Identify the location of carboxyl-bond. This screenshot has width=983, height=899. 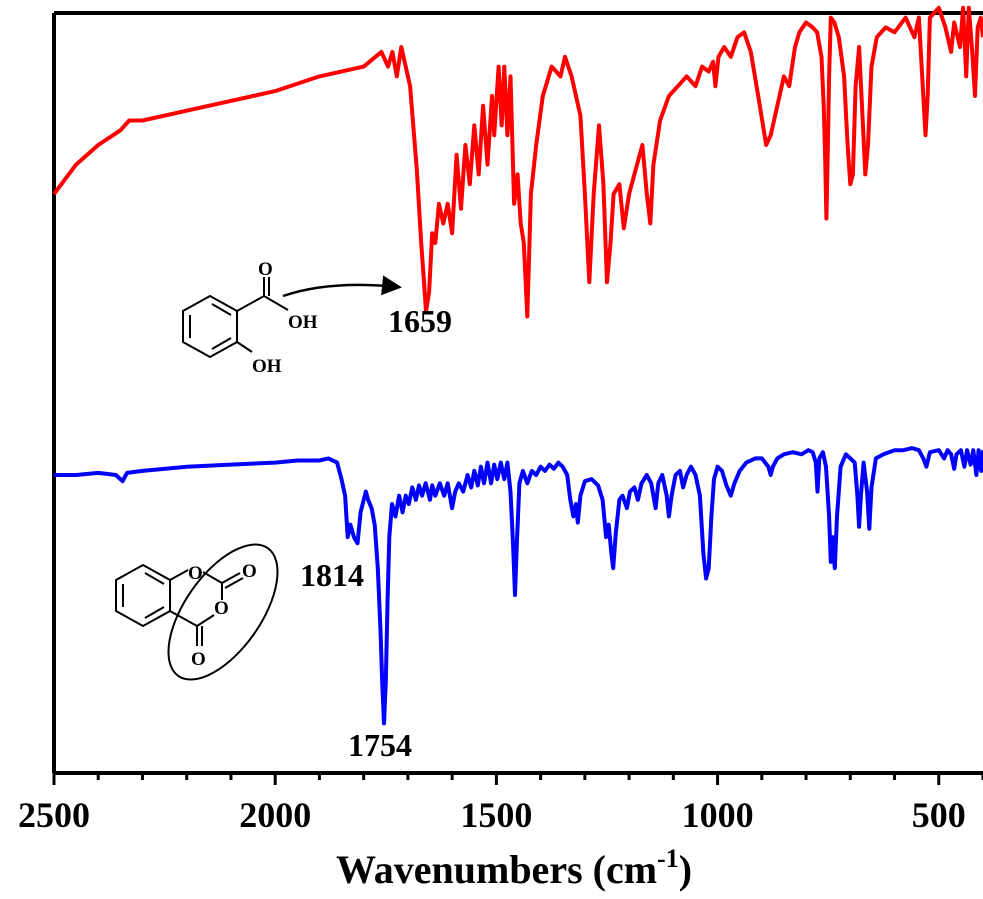
(250, 303).